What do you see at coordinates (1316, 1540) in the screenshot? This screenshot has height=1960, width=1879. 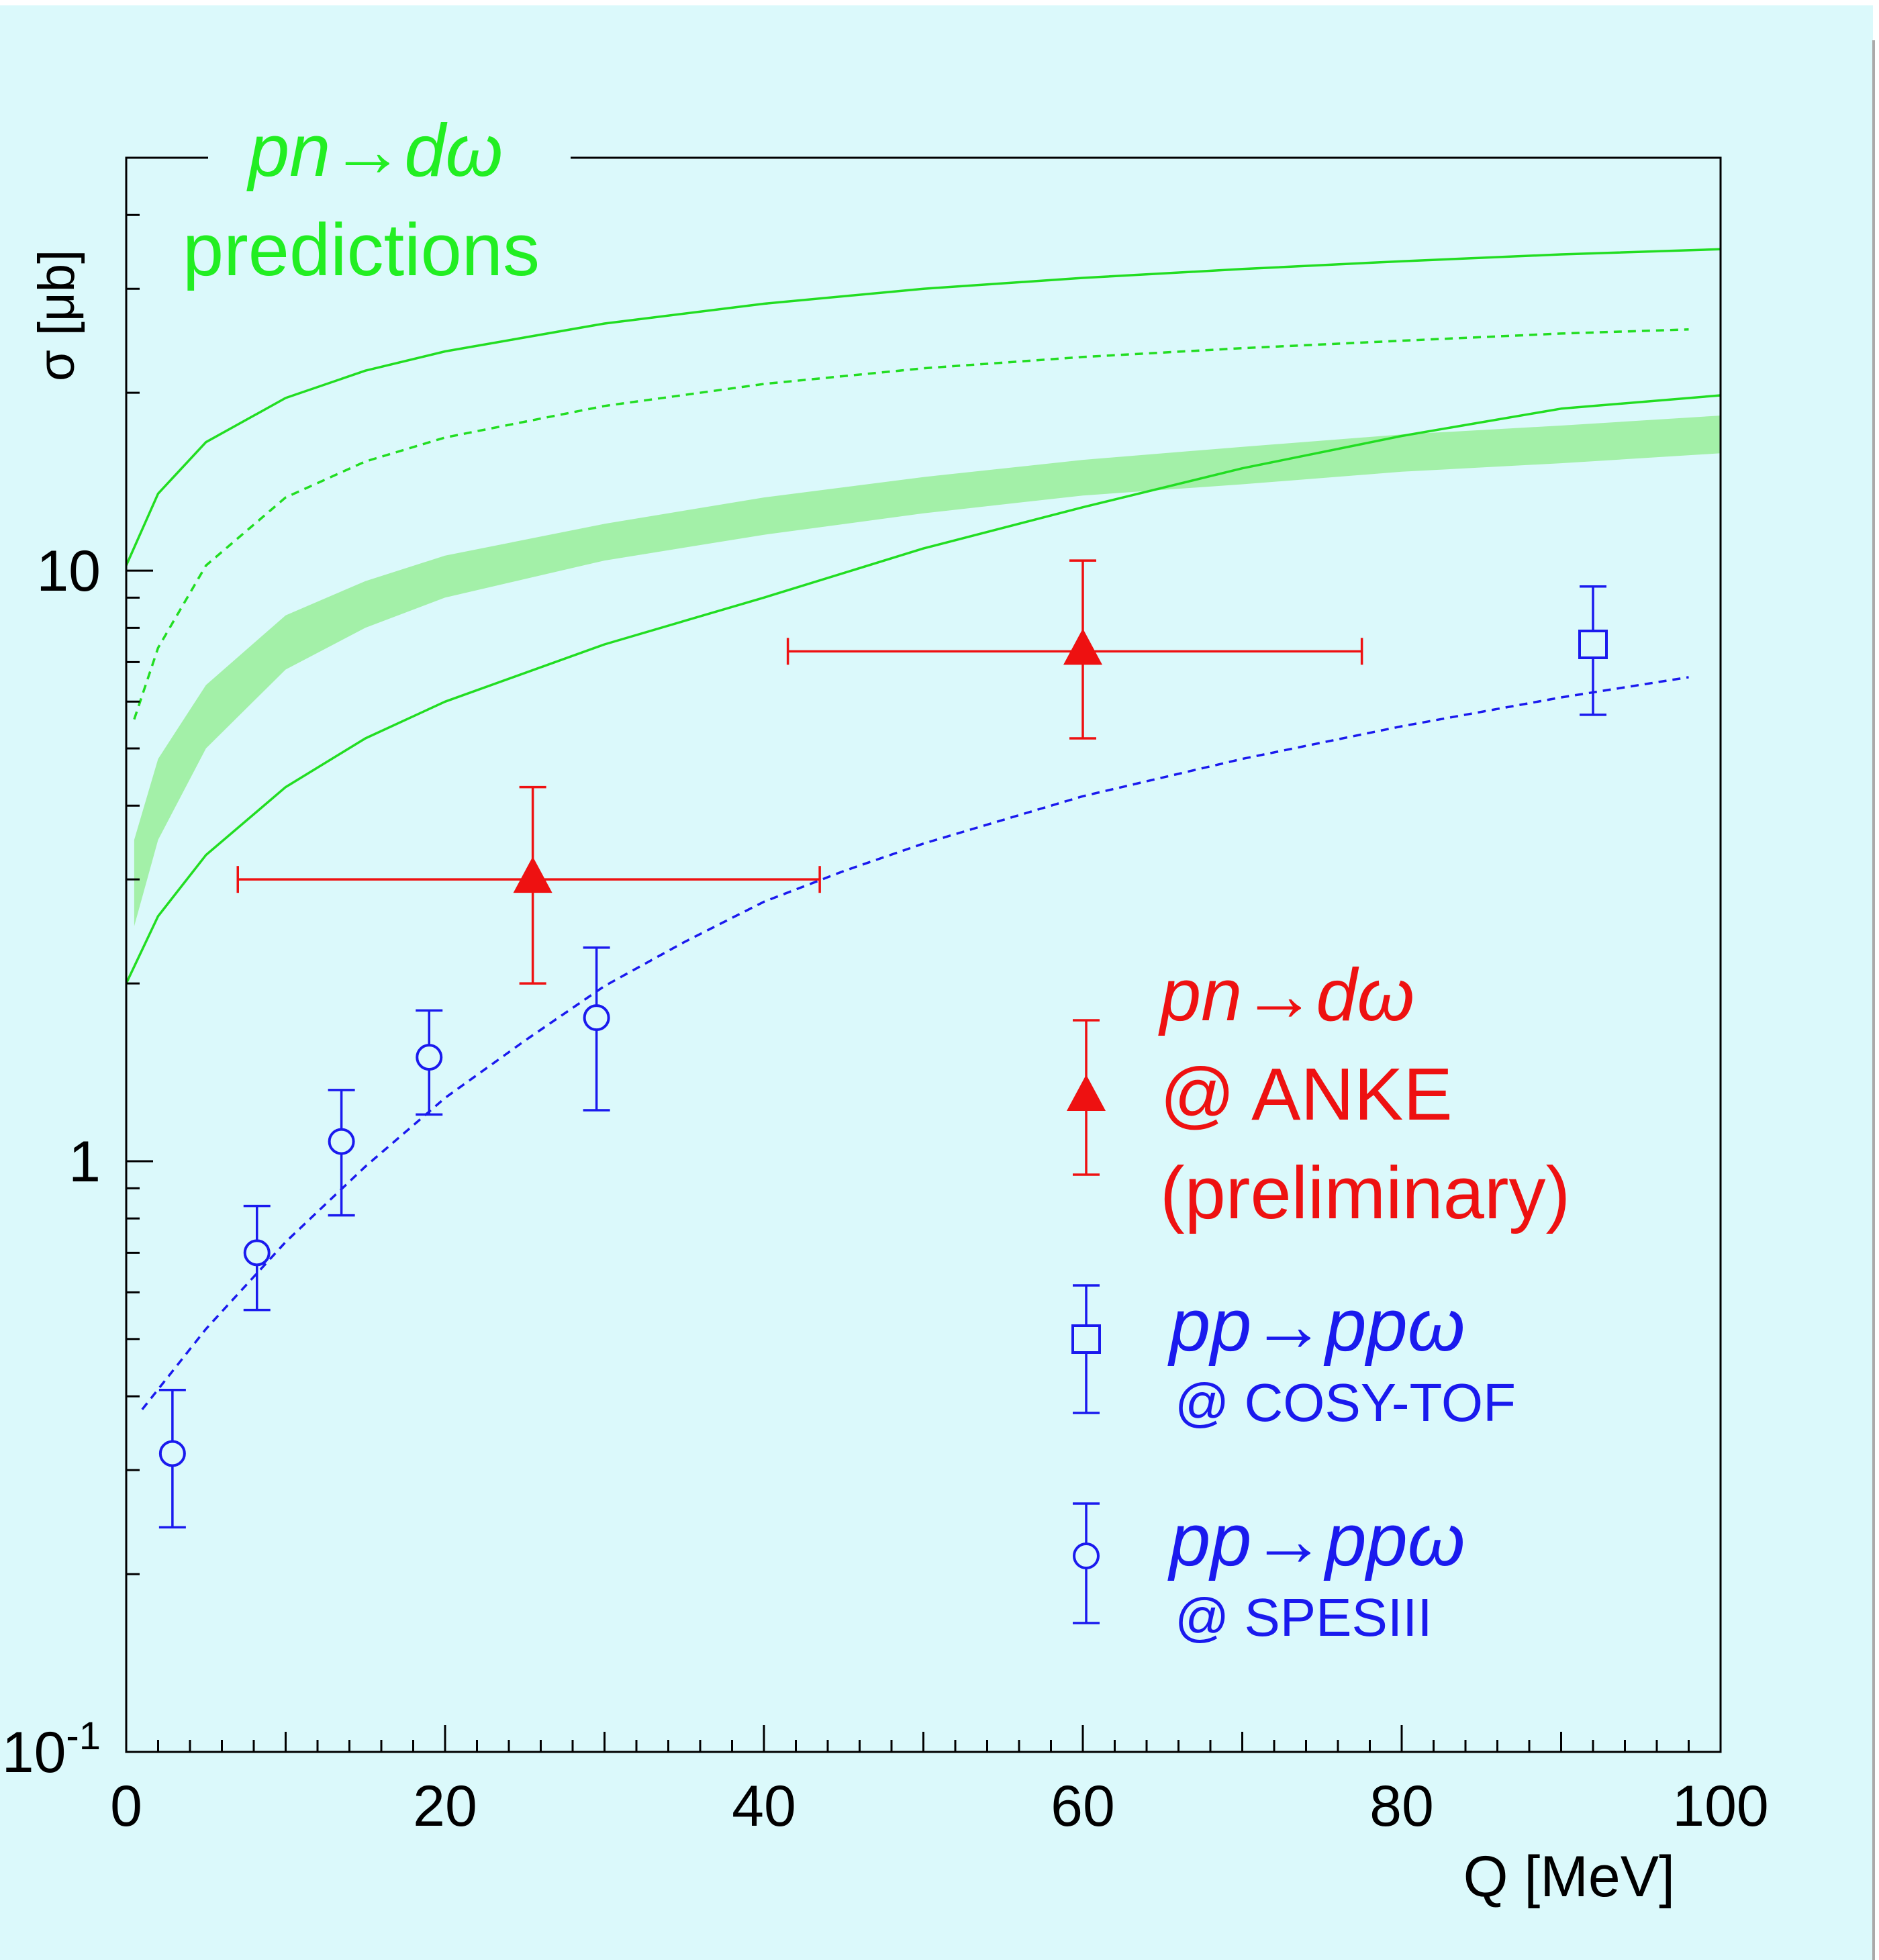 I see `legend-spes-name: pp→ppω` at bounding box center [1316, 1540].